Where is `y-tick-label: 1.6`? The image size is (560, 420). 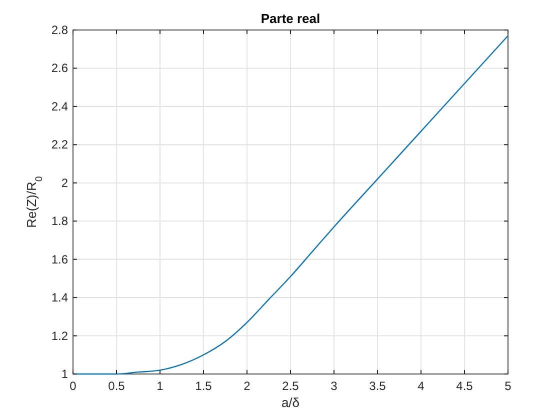 y-tick-label: 1.6 is located at coordinates (59, 259).